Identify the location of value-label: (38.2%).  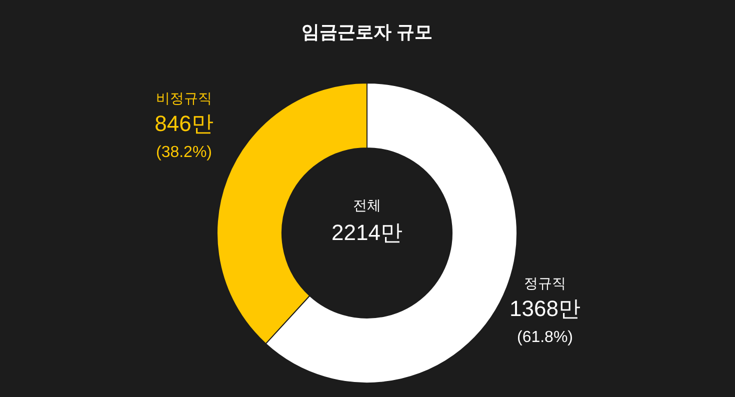
(184, 152).